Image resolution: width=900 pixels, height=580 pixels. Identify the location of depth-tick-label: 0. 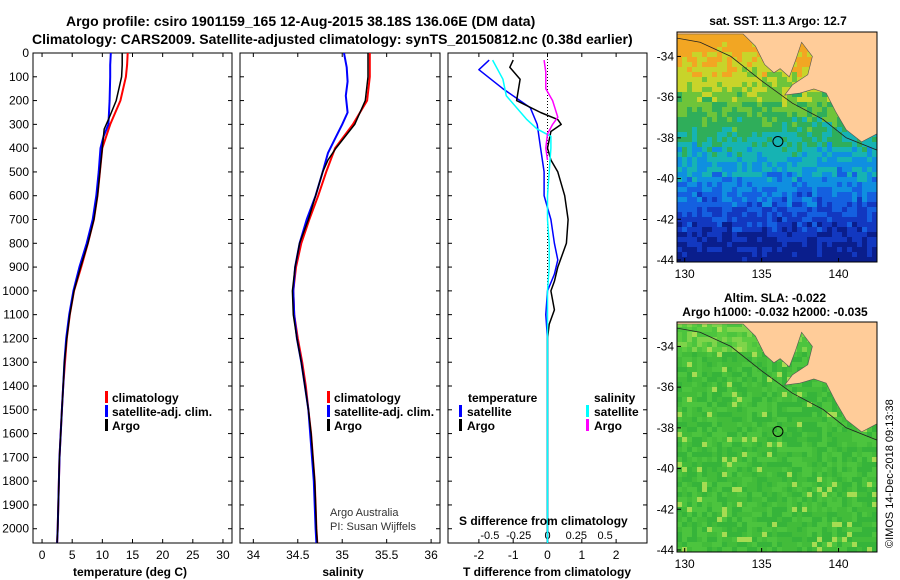
(25, 53).